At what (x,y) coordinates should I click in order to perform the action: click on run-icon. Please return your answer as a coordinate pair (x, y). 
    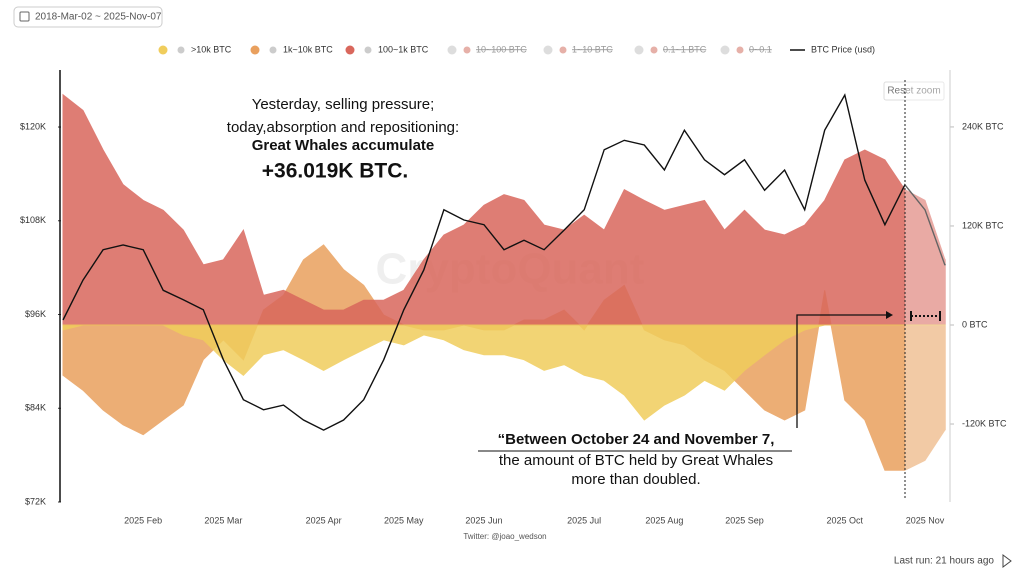
    Looking at the image, I should click on (1007, 561).